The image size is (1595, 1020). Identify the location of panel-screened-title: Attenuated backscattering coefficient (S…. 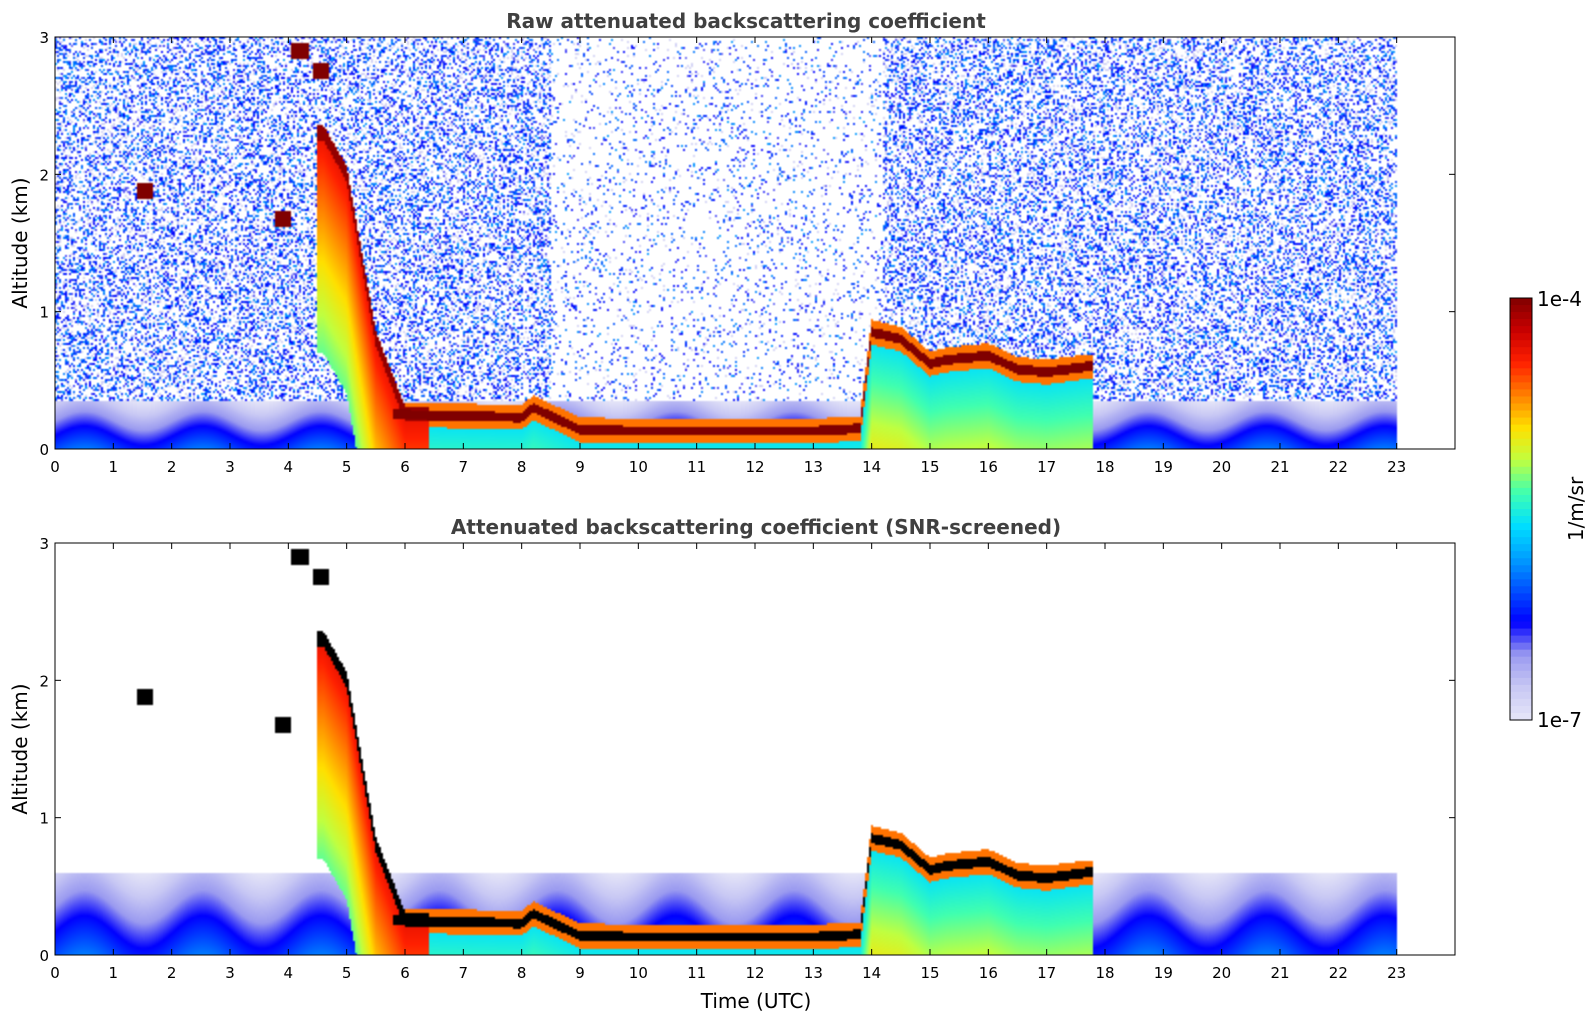
(756, 527).